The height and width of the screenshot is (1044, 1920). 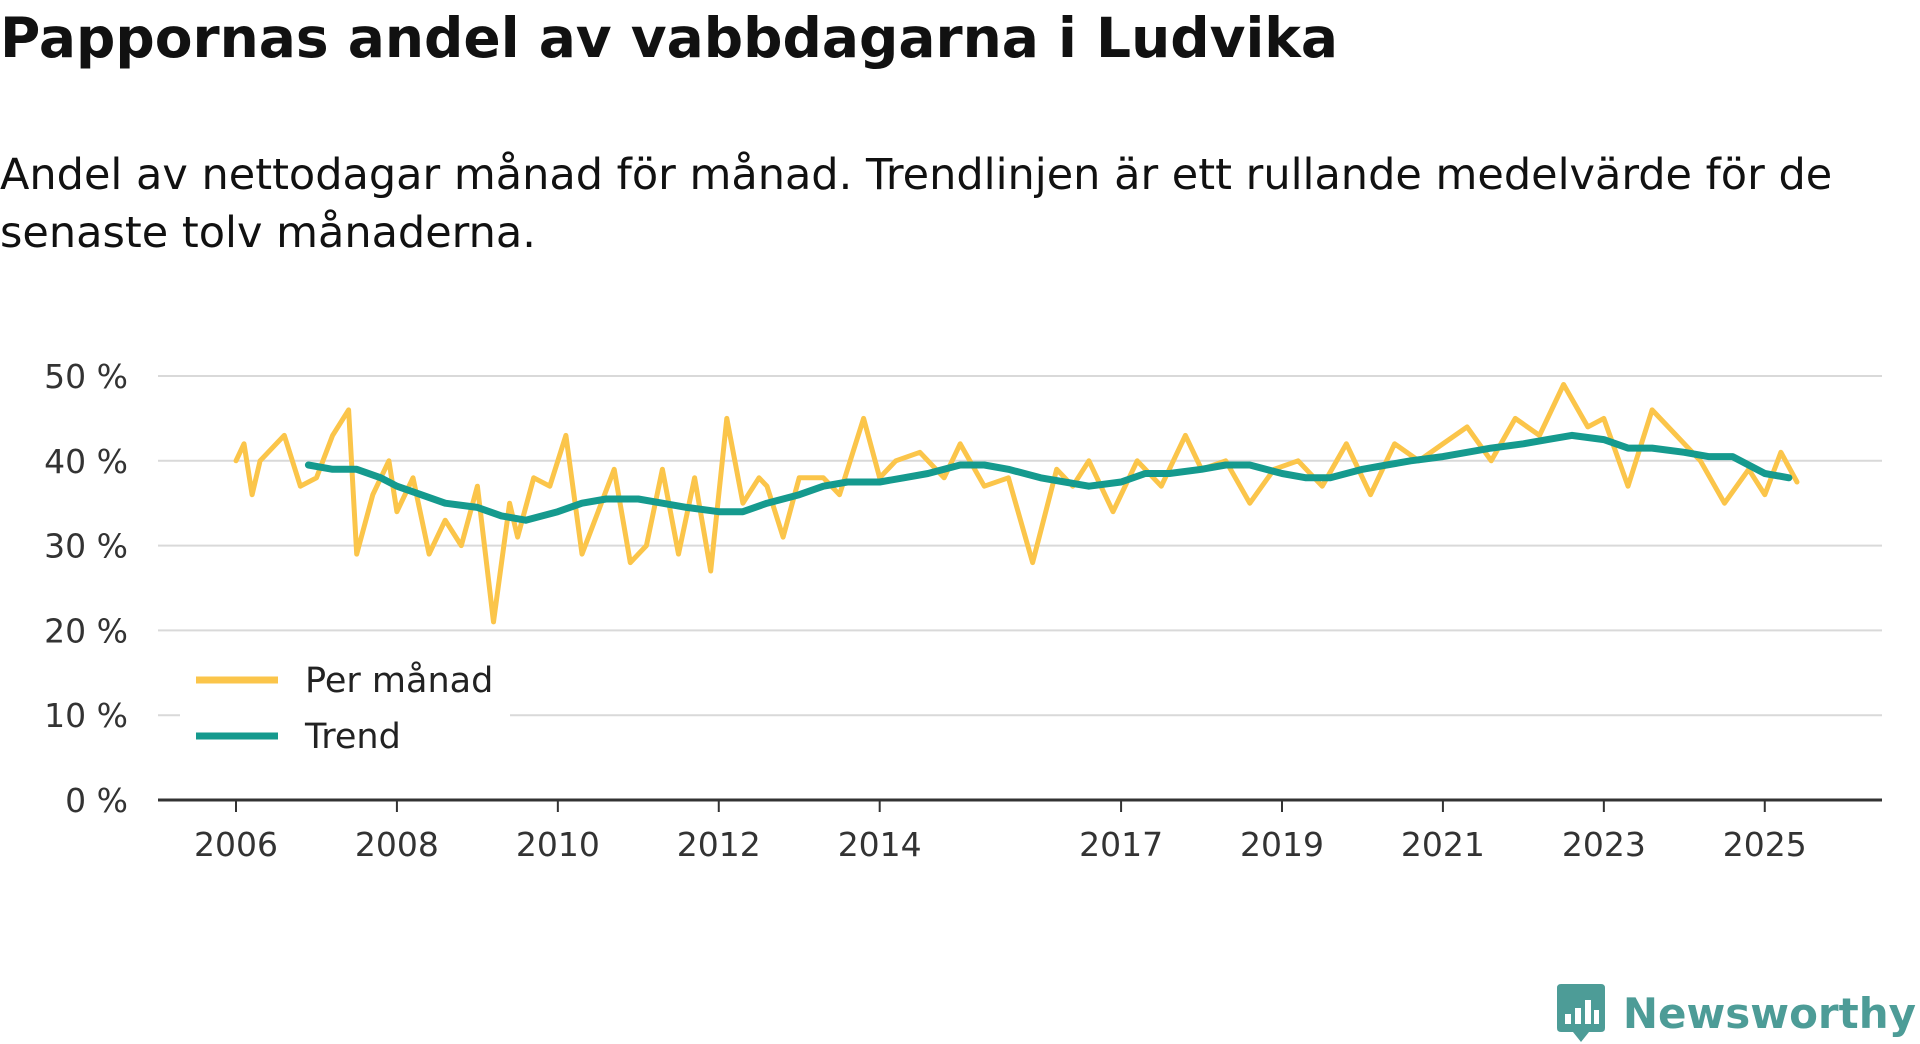 I want to click on x-tick-label: 2017, so click(x=1121, y=844).